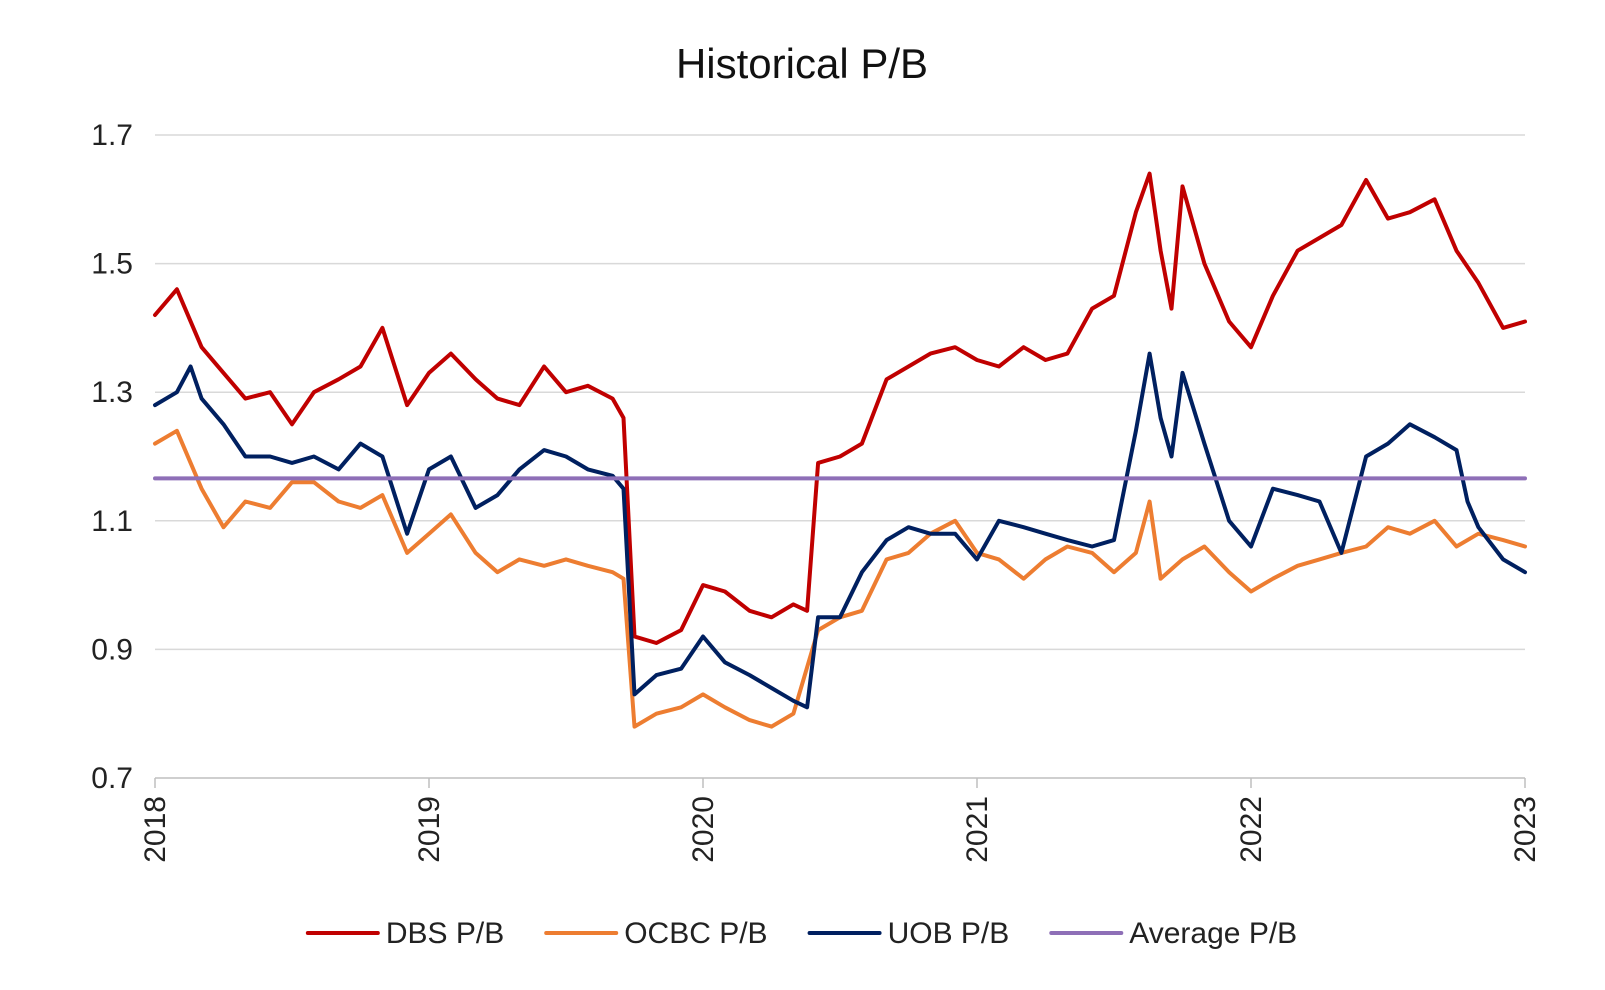 The width and height of the screenshot is (1605, 990). I want to click on x-axis-ticks: 2018 2019 2020 2021 2022 2023, so click(840, 820).